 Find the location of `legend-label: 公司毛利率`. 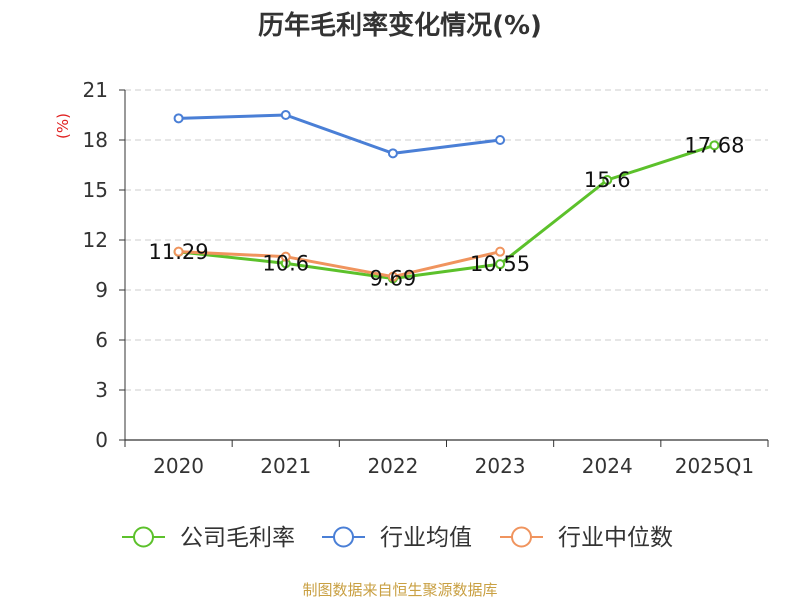

legend-label: 公司毛利率 is located at coordinates (237, 538).